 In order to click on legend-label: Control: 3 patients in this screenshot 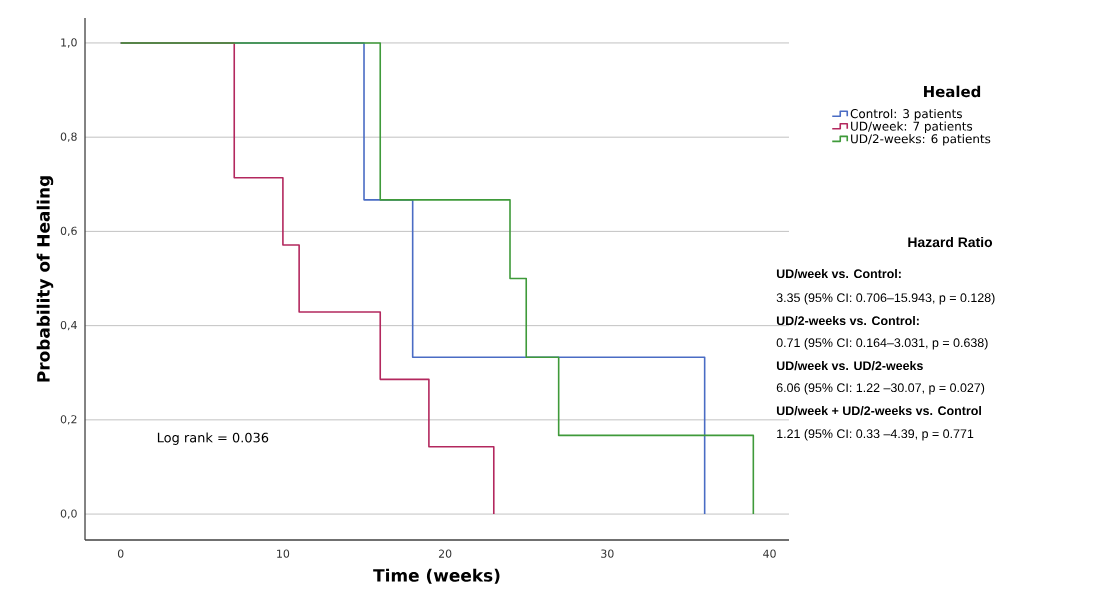, I will do `click(906, 114)`.